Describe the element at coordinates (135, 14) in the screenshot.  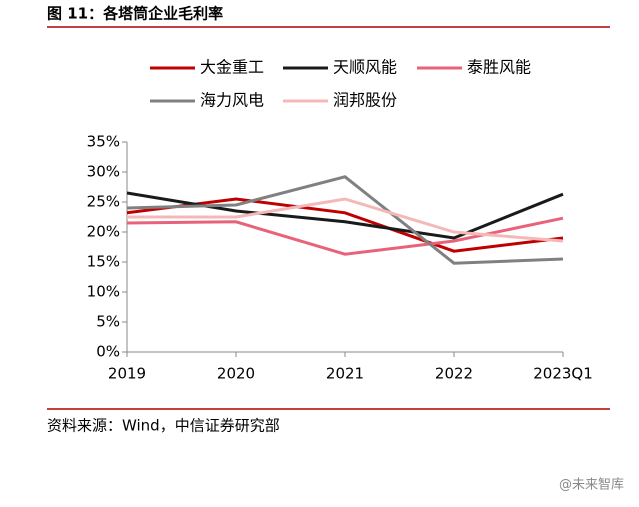
I see `chart-title: 图 11：各塔筒企业毛利率` at that location.